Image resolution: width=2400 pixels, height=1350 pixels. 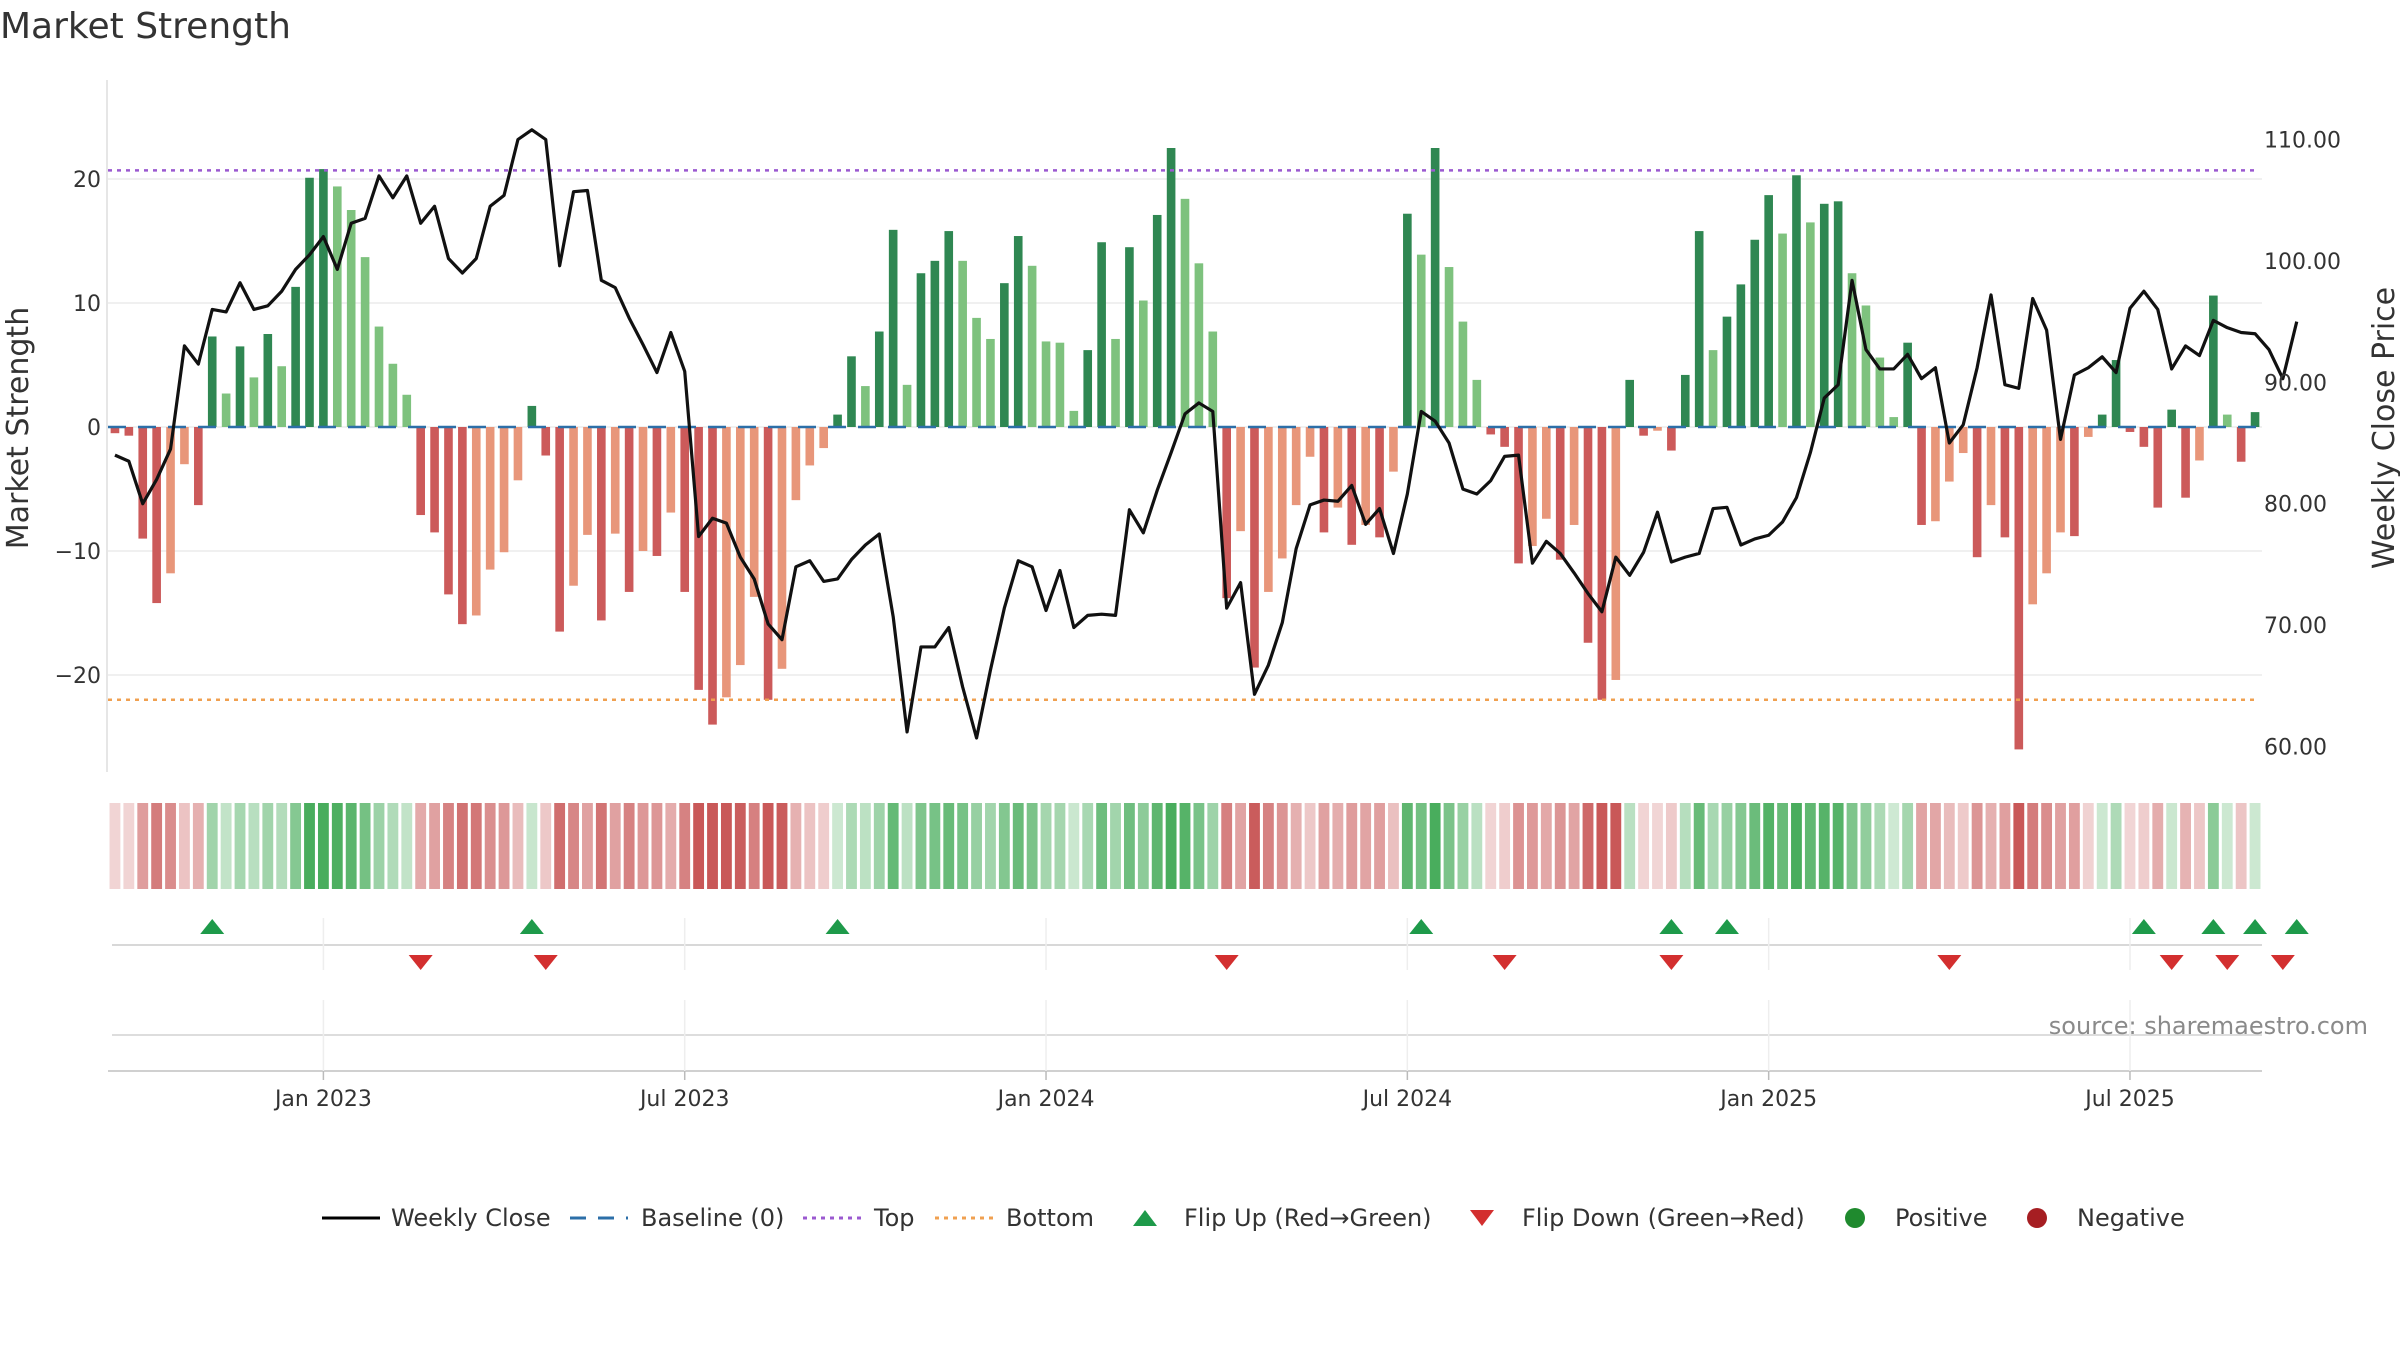 What do you see at coordinates (2295, 505) in the screenshot?
I see `y2-tick-label: 80.00` at bounding box center [2295, 505].